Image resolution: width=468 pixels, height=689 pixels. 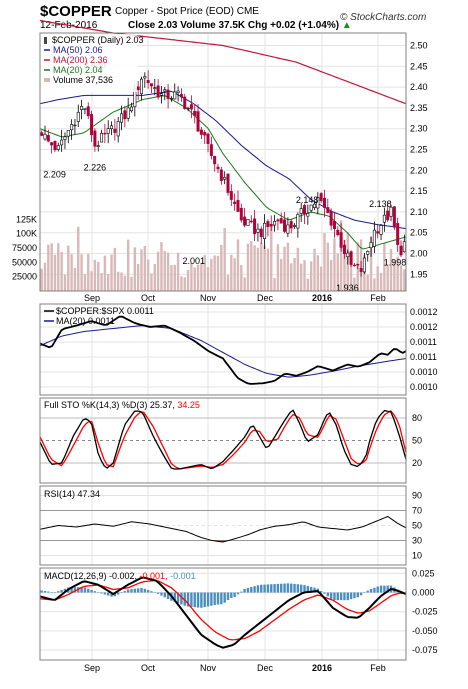 I want to click on macd-legend-part: -0.001, so click(x=182, y=576).